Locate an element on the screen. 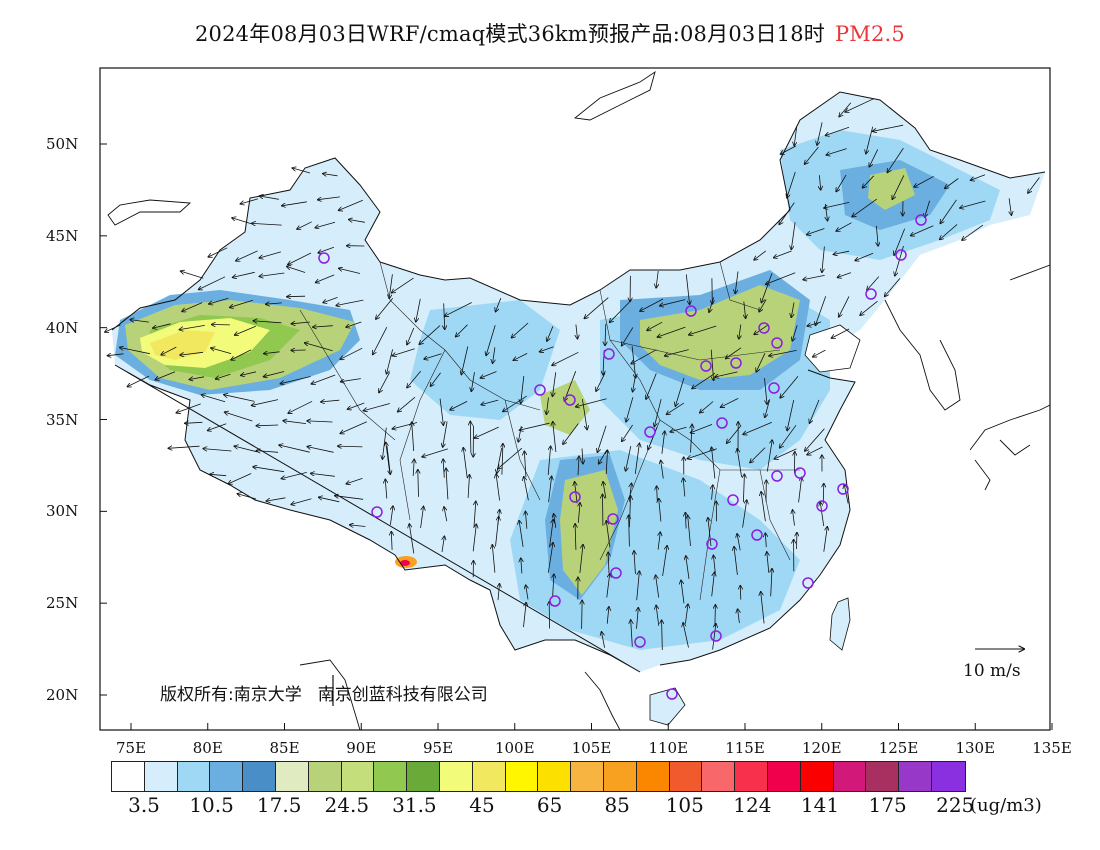  x-tick-label: 80E is located at coordinates (207, 748).